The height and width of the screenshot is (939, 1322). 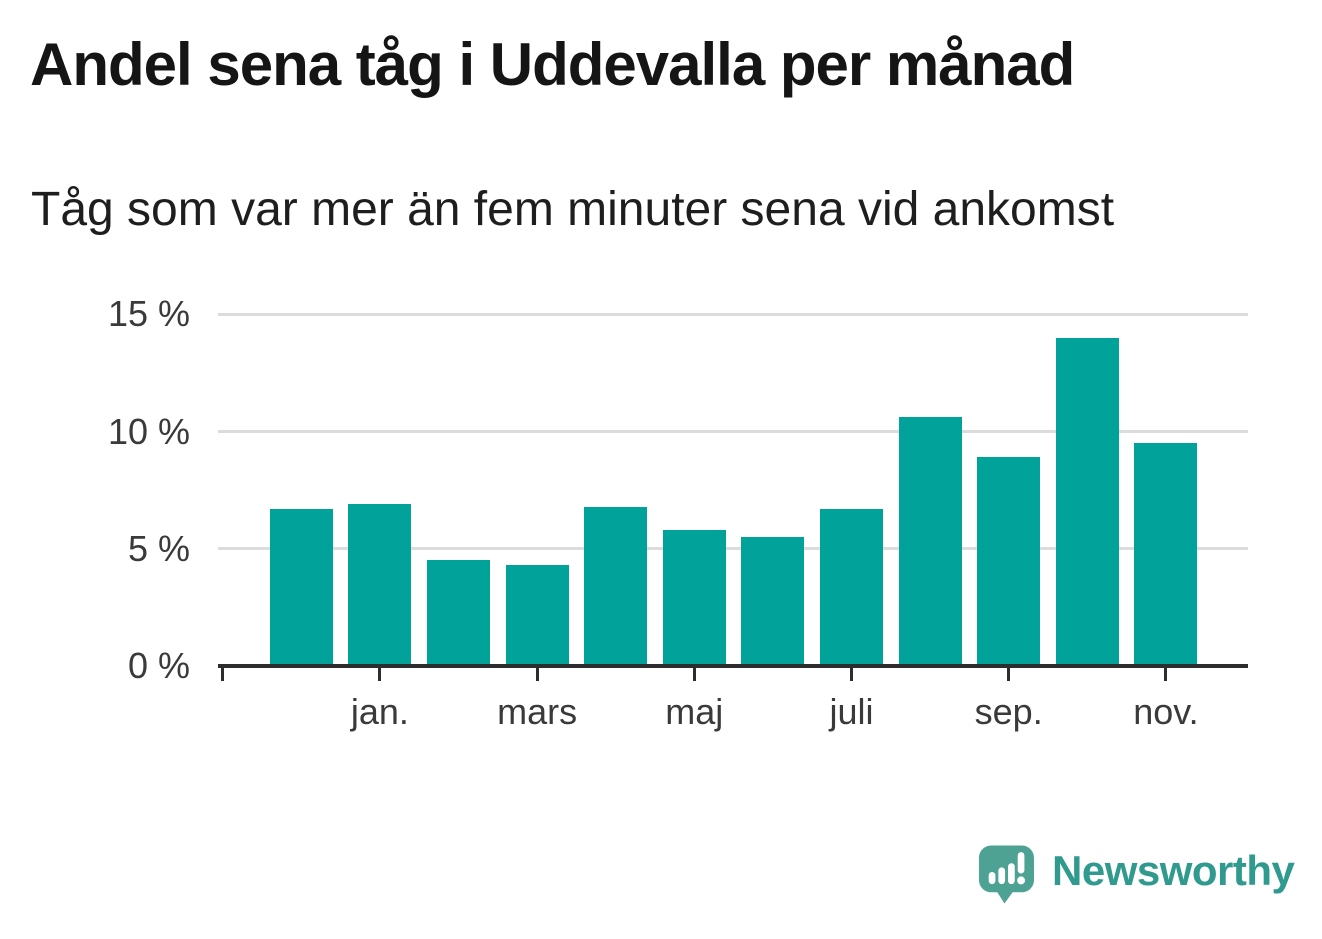 I want to click on bar-okt, so click(x=1087, y=501).